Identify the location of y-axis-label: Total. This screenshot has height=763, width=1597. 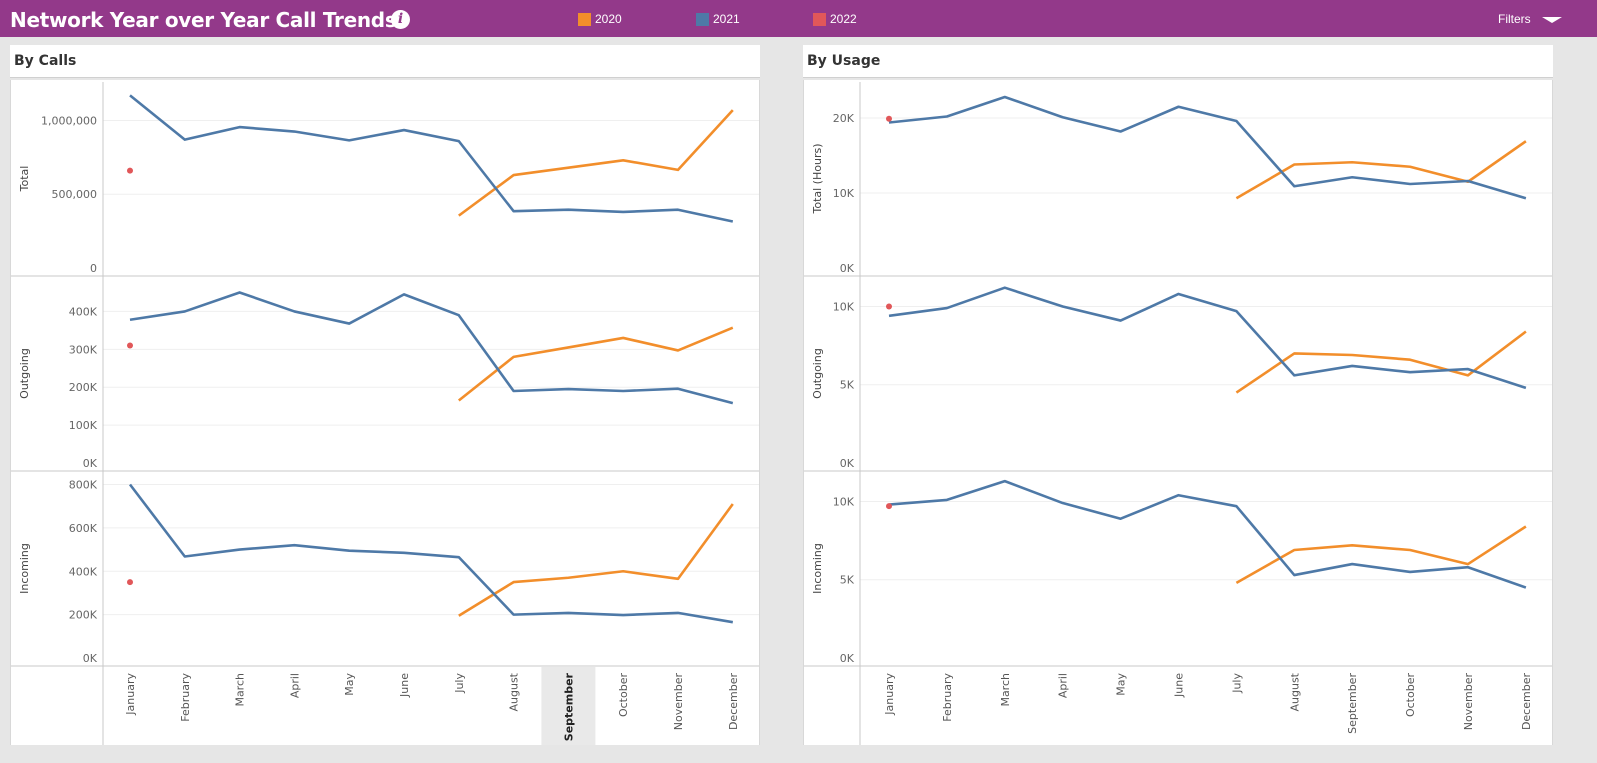
(24, 179).